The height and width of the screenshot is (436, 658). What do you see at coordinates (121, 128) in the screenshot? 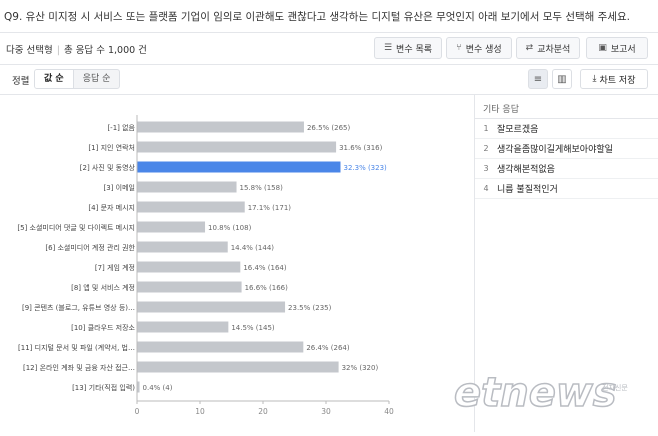
I see `category-label: [-1] 없음` at bounding box center [121, 128].